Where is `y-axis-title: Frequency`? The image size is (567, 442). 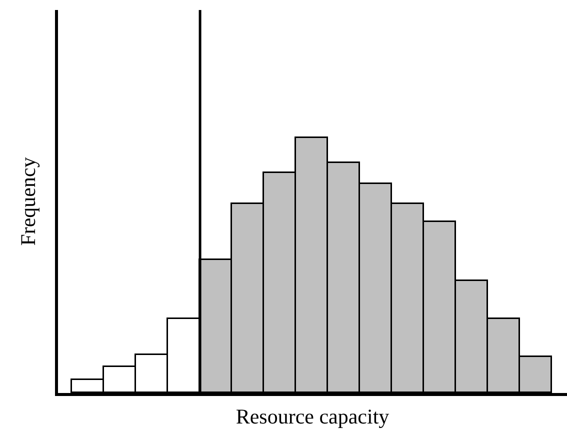
y-axis-title: Frequency is located at coordinates (28, 201).